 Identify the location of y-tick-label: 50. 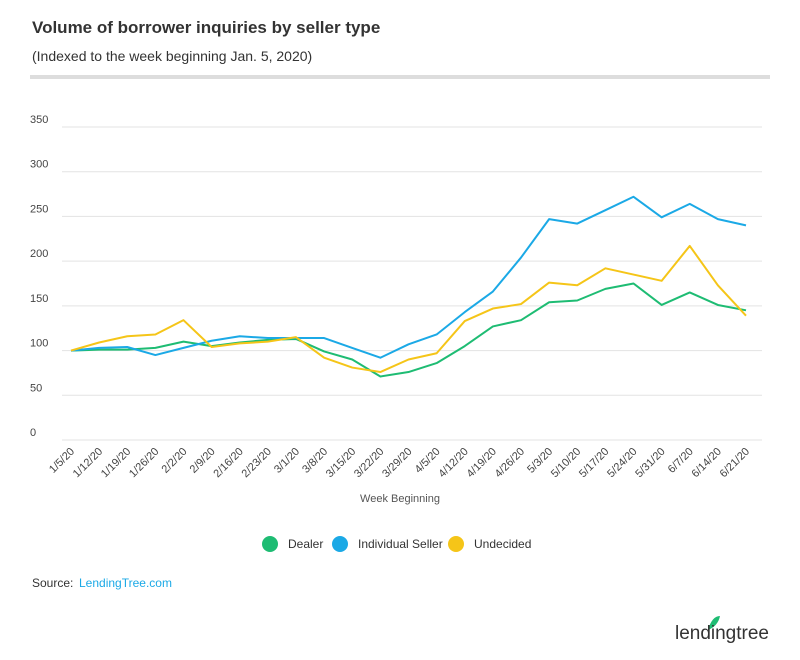
(36, 388).